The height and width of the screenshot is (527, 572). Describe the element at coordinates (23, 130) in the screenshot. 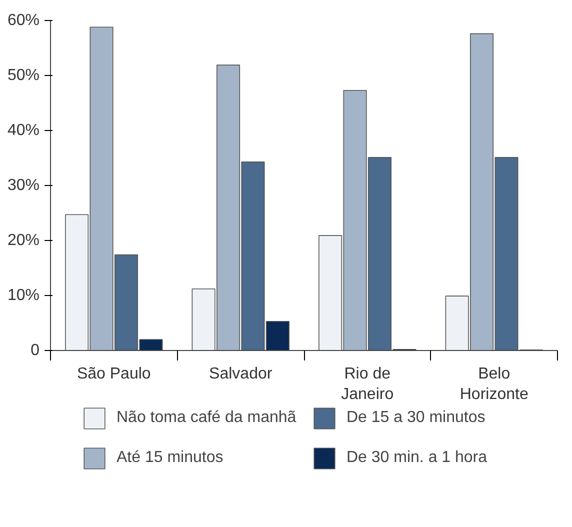

I see `y-tick-label: 40%` at that location.